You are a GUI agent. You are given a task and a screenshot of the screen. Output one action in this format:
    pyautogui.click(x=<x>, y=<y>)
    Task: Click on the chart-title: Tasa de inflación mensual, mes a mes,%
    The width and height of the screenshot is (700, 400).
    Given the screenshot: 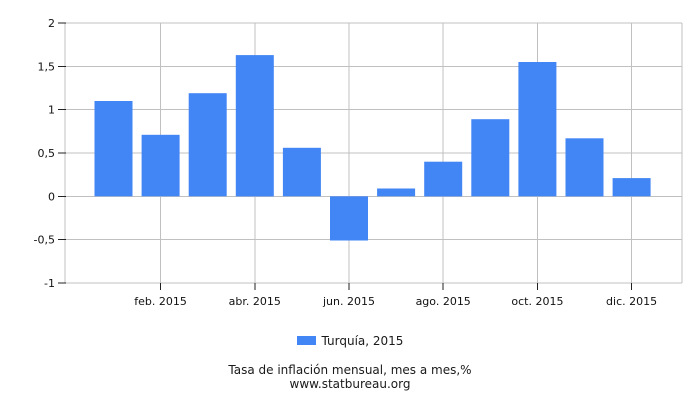 What is the action you would take?
    pyautogui.click(x=350, y=370)
    